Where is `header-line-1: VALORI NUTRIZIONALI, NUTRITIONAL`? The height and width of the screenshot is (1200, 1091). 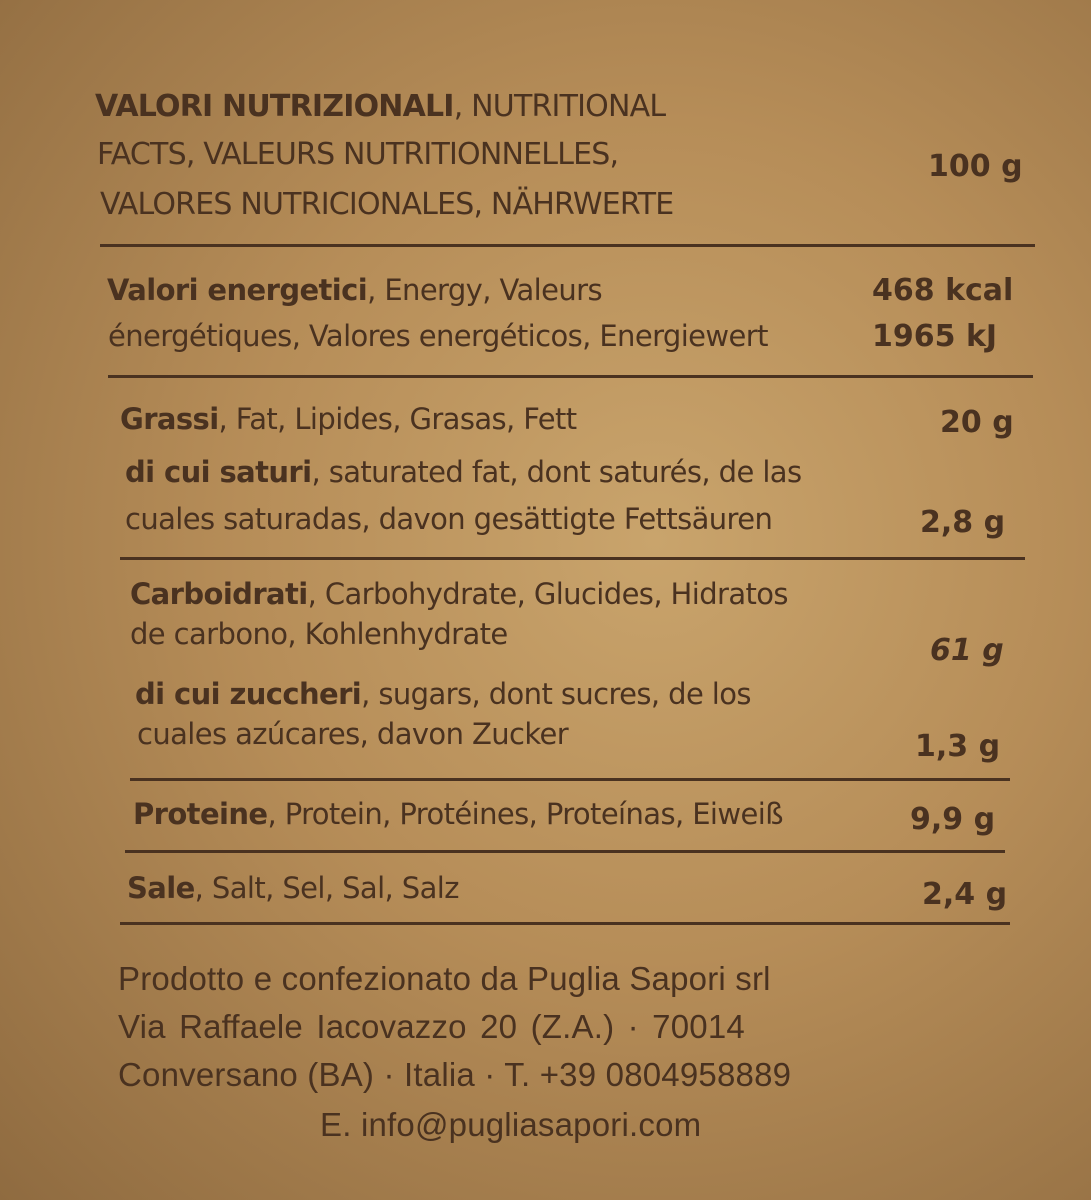
header-line-1: VALORI NUTRIZIONALI, NUTRITIONAL is located at coordinates (380, 106).